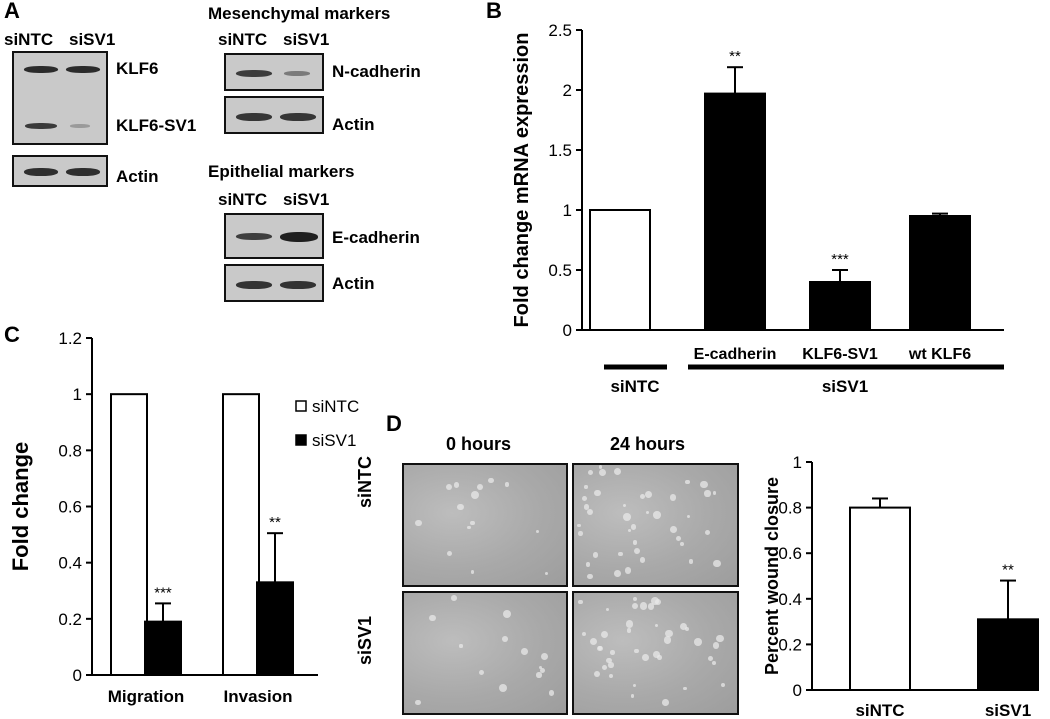 The height and width of the screenshot is (719, 1050). What do you see at coordinates (281, 171) in the screenshot?
I see `epithelial-title: Epithelial markers` at bounding box center [281, 171].